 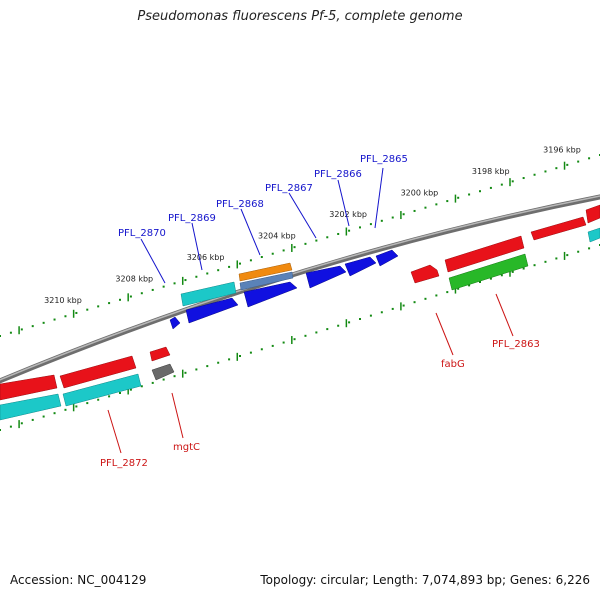 What do you see at coordinates (348, 214) in the screenshot?
I see `kbp-tick-label: 3202 kbp` at bounding box center [348, 214].